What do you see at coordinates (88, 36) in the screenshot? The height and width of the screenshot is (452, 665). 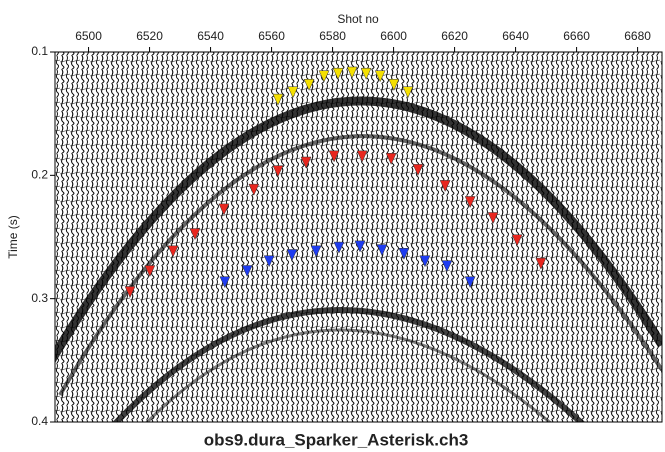 I see `x-tick-label: 6500` at bounding box center [88, 36].